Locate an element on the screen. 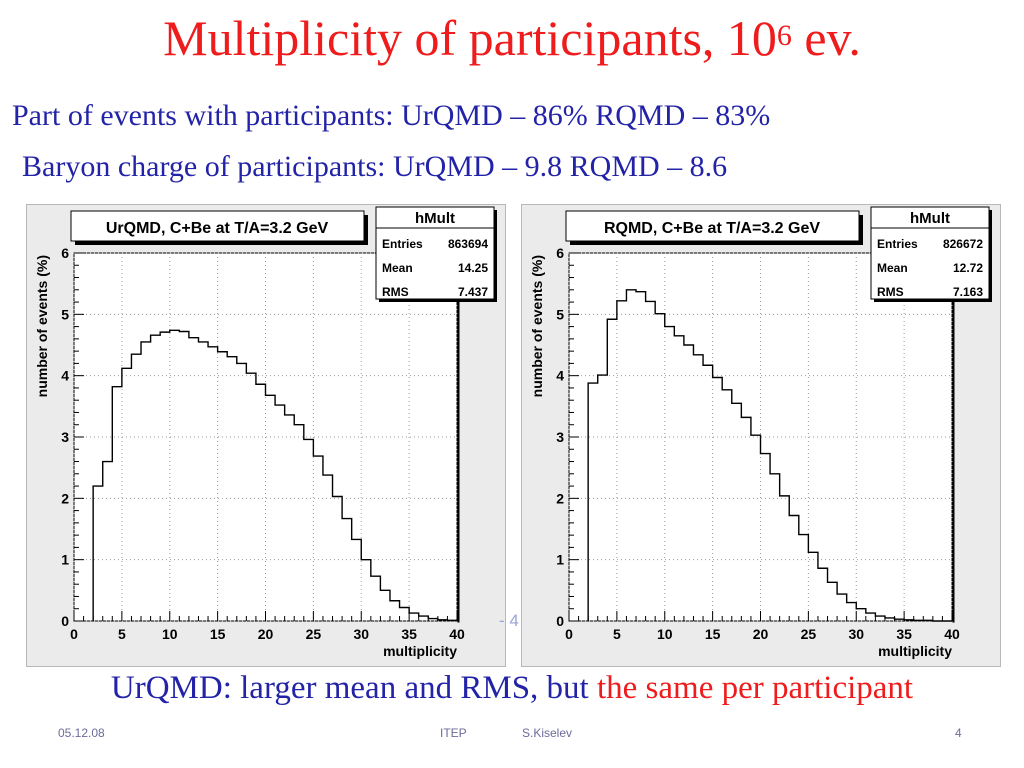 This screenshot has height=768, width=1024. urqmd-stats-value-2: 7.437 is located at coordinates (473, 292).